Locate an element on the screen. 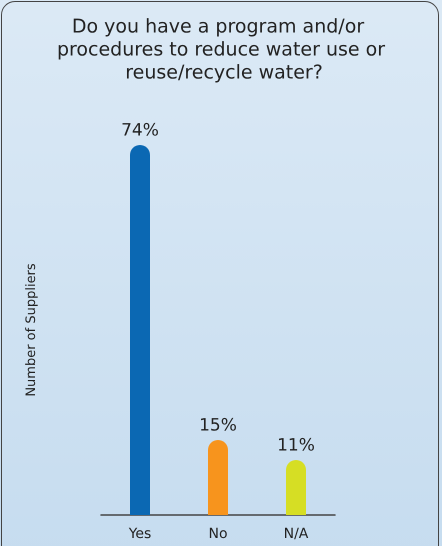  data-label: 11% is located at coordinates (296, 446).